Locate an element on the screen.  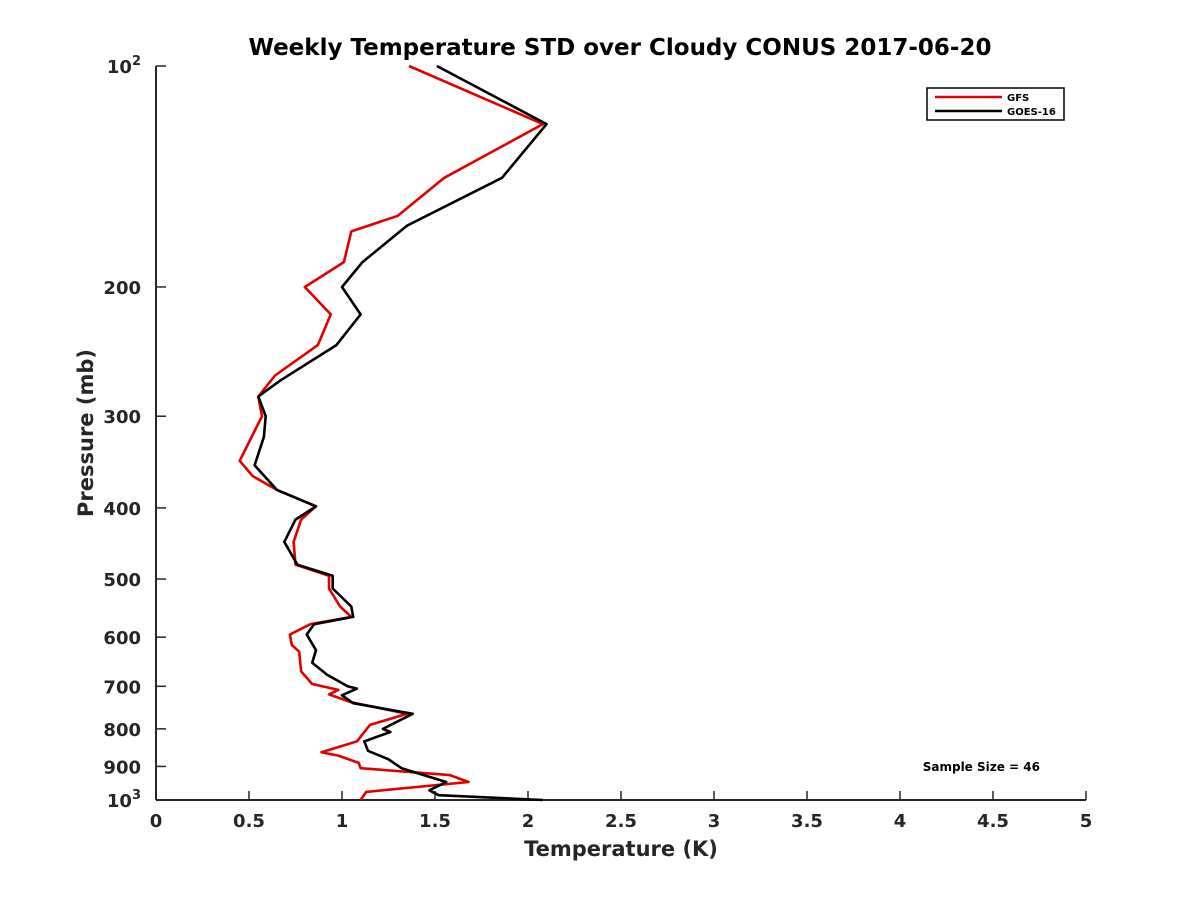
x-tick-label: 0 is located at coordinates (156, 821).